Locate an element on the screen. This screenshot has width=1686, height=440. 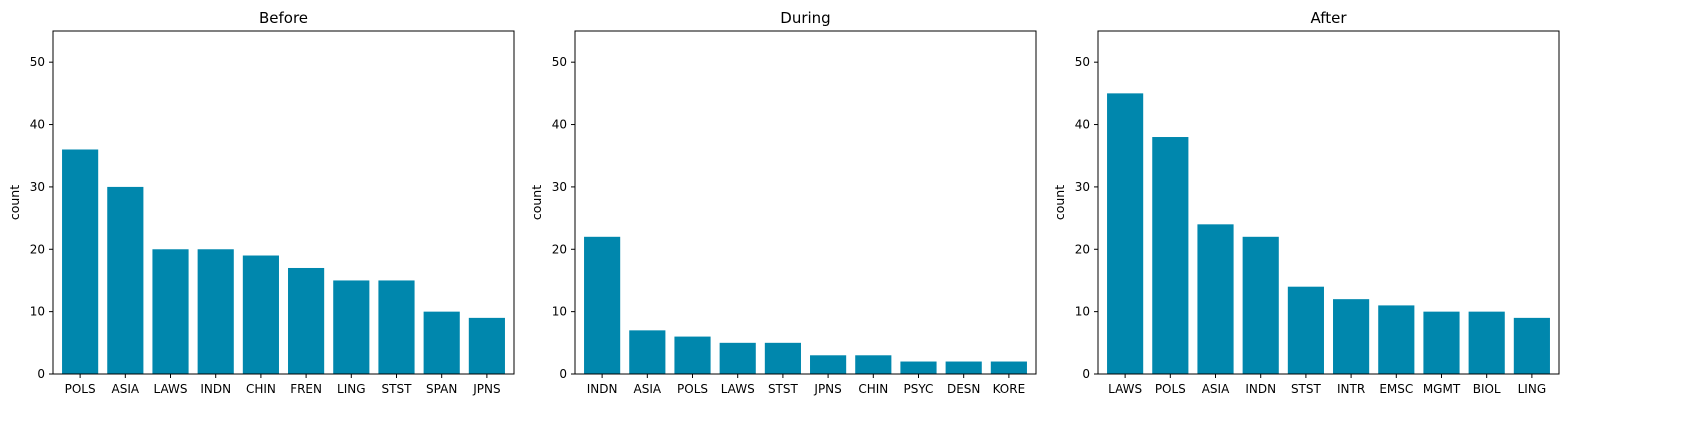
x-tick-label-mgmt: MGMT is located at coordinates (1442, 389).